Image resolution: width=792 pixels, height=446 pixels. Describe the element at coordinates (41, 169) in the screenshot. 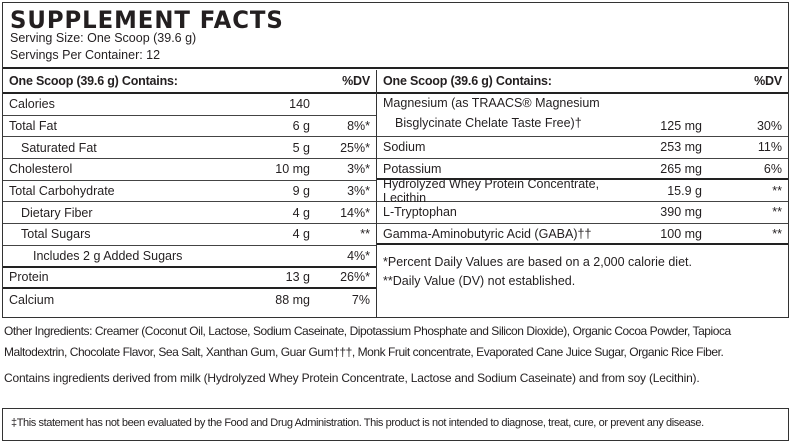

I see `nutrient-name: Cholesterol` at that location.